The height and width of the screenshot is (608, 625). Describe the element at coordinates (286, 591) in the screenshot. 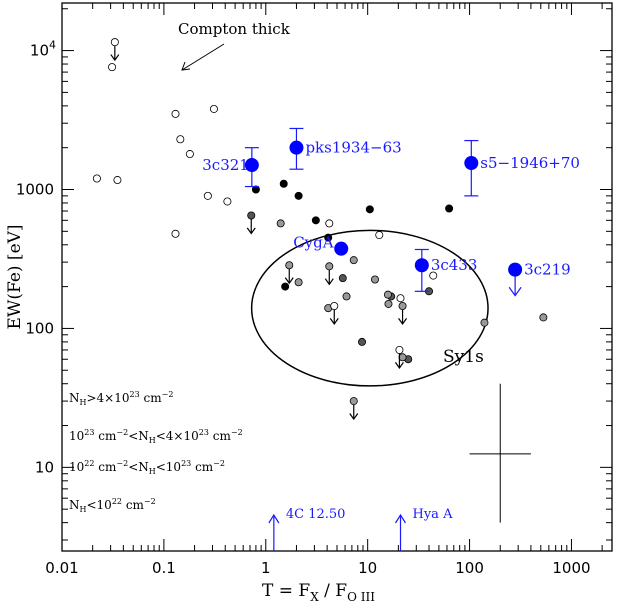

I see `x-title-prefix: T = F` at that location.